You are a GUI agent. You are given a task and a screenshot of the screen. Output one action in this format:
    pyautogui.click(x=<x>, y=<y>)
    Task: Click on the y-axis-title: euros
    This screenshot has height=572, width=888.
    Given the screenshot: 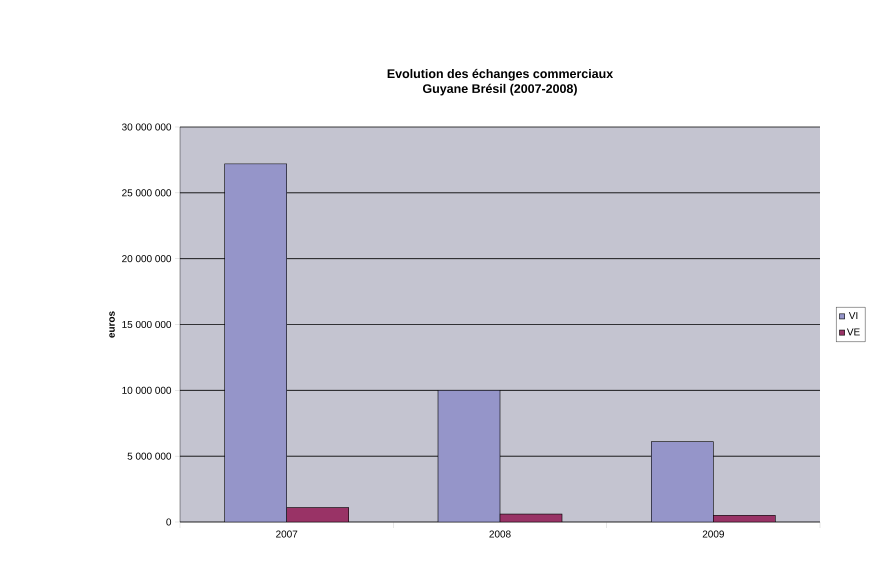 What is the action you would take?
    pyautogui.click(x=112, y=324)
    